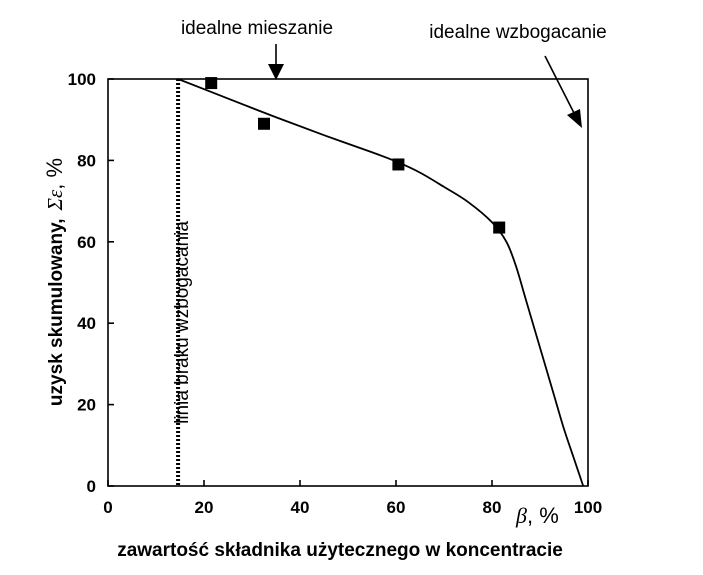 This screenshot has height=575, width=703. Describe the element at coordinates (86, 323) in the screenshot. I see `y-tick-label: 40` at that location.